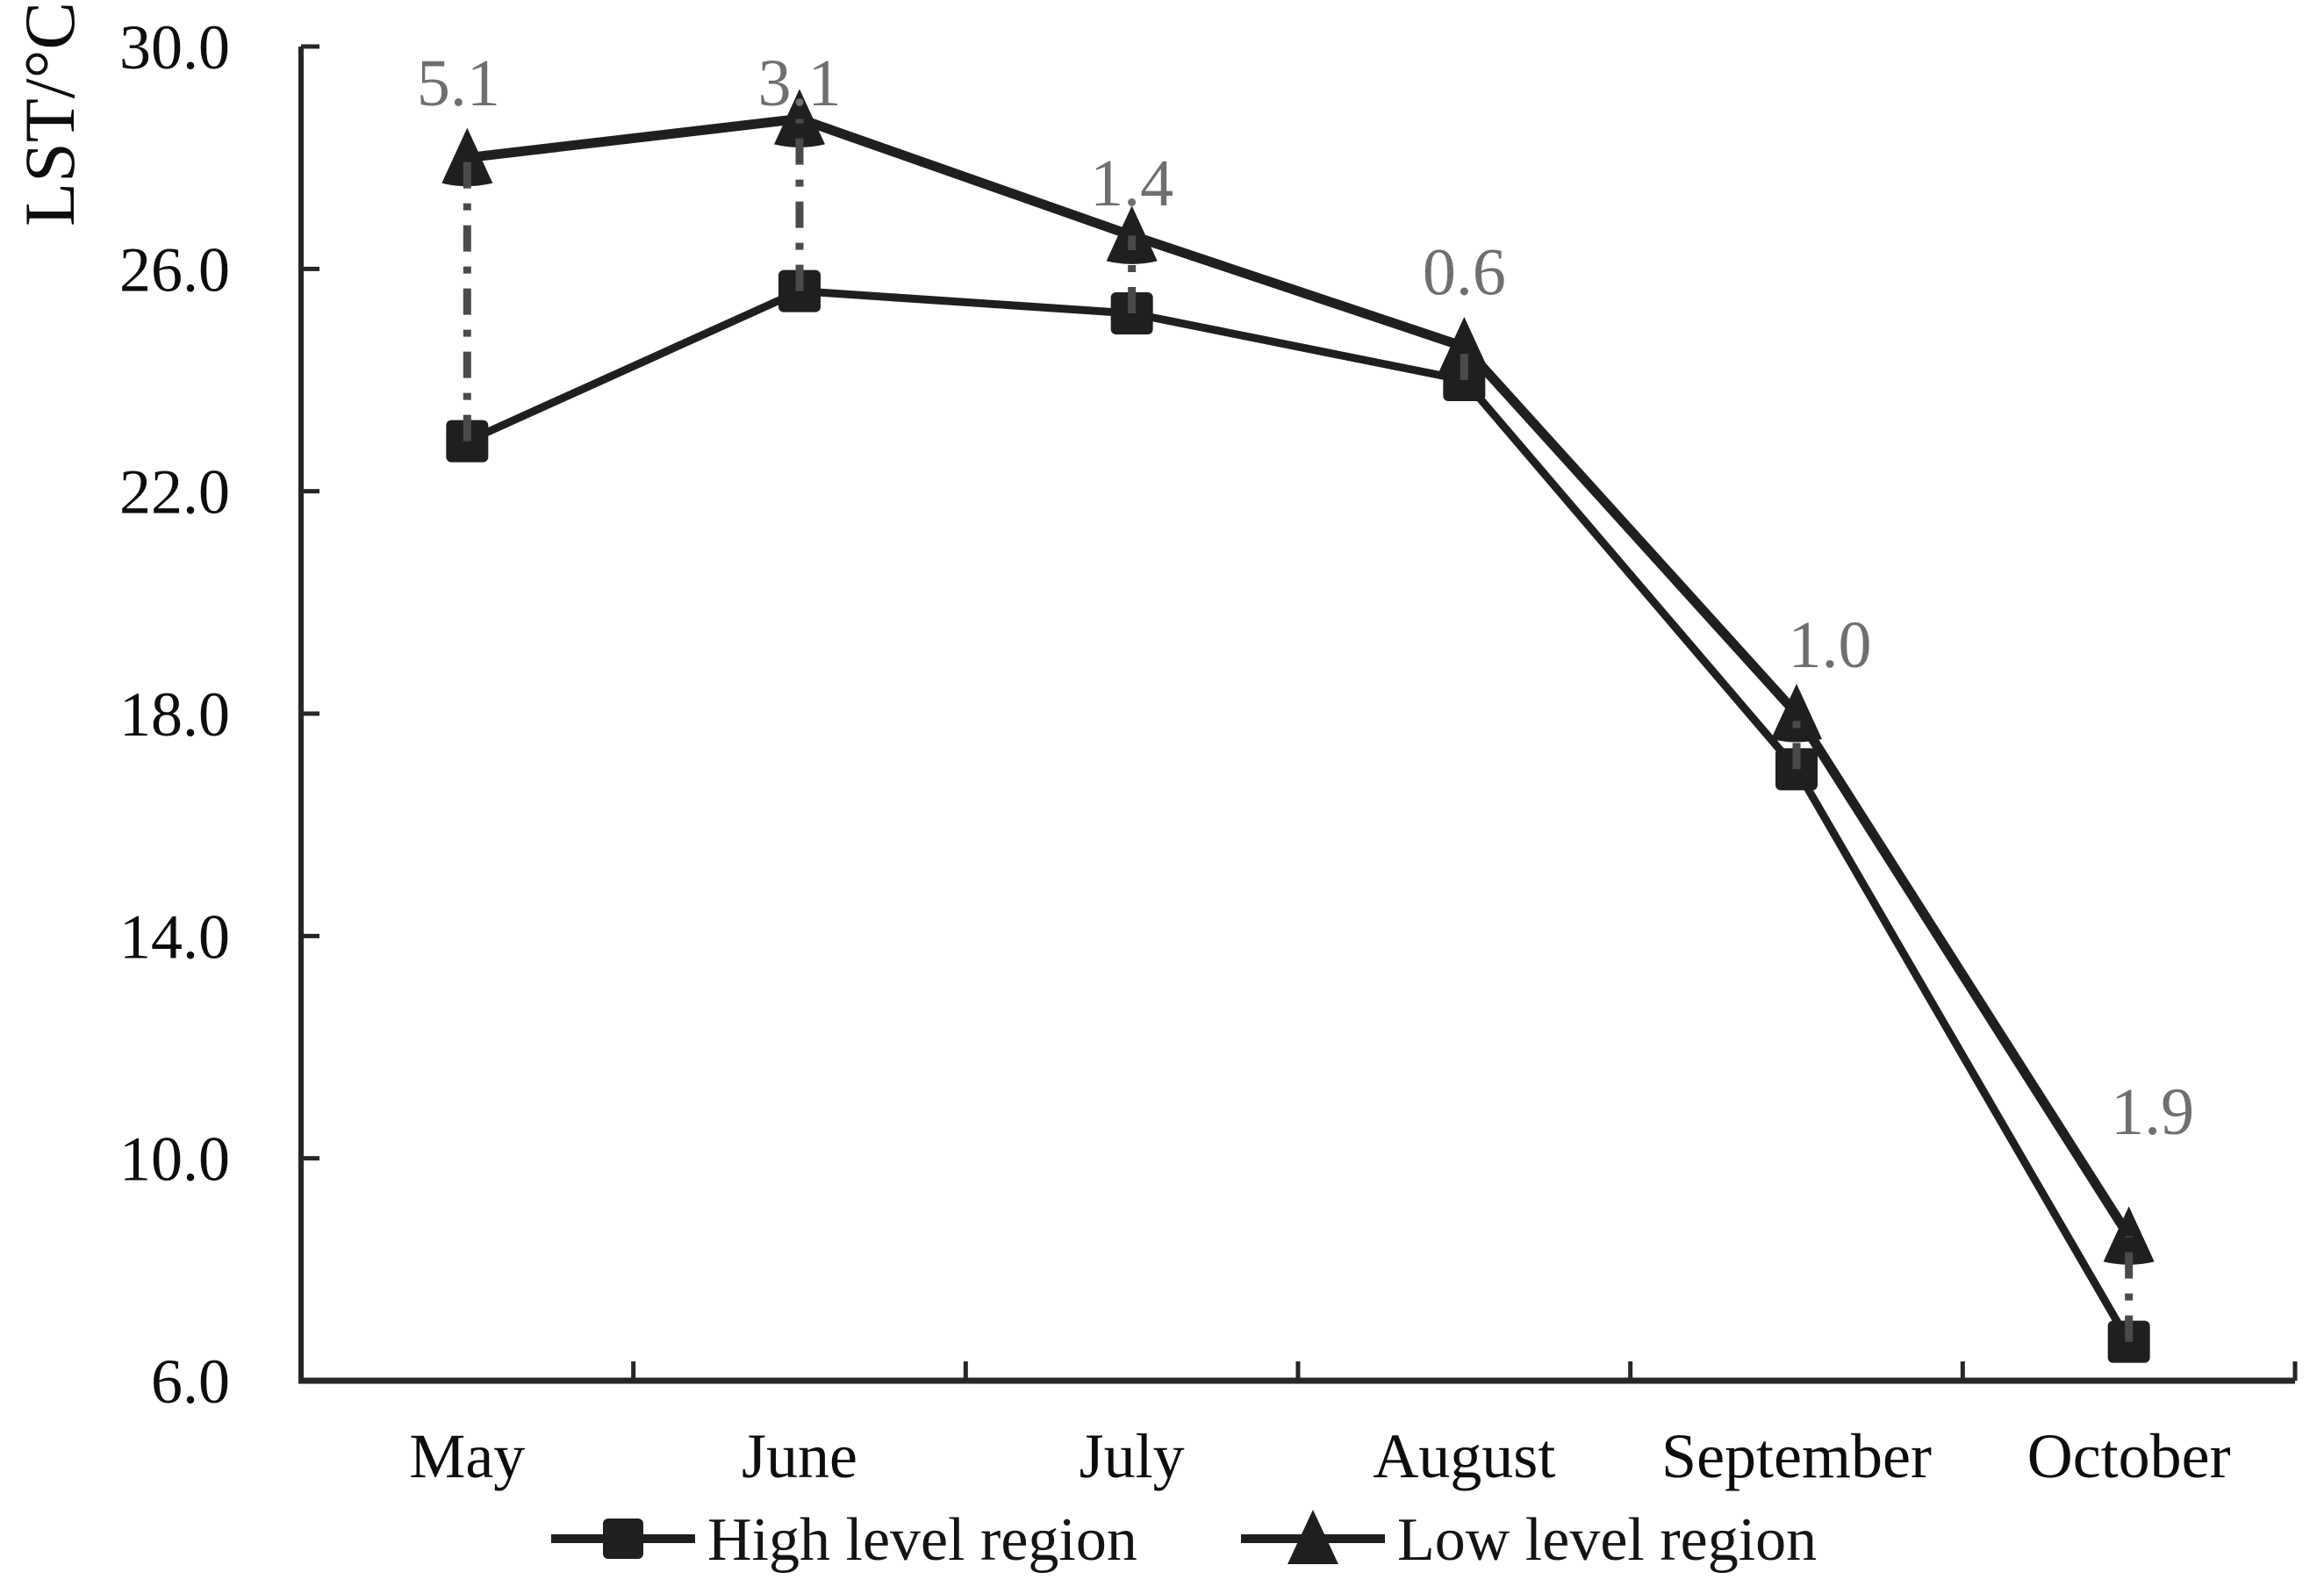 This screenshot has width=2324, height=1594. What do you see at coordinates (1796, 1456) in the screenshot?
I see `x-axis-month-label: September` at bounding box center [1796, 1456].